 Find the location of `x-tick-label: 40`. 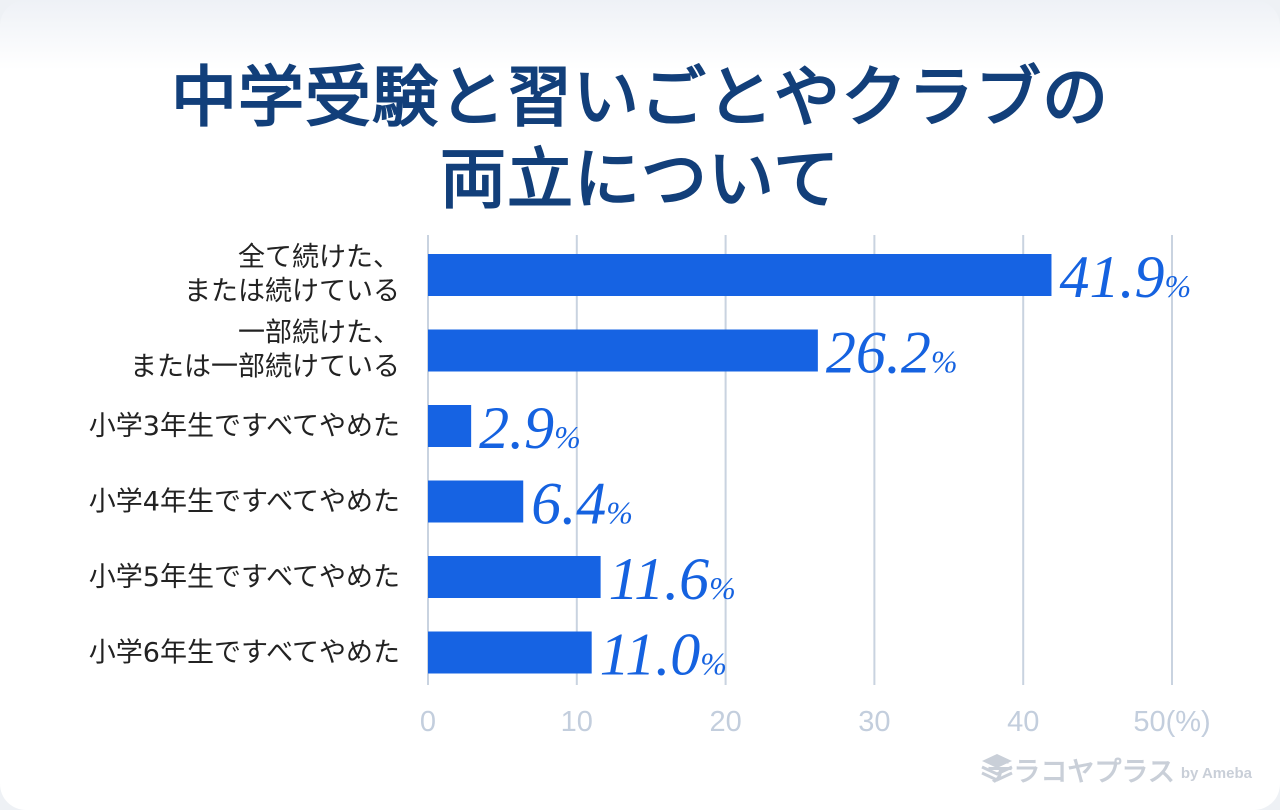

x-tick-label: 40 is located at coordinates (1023, 722).